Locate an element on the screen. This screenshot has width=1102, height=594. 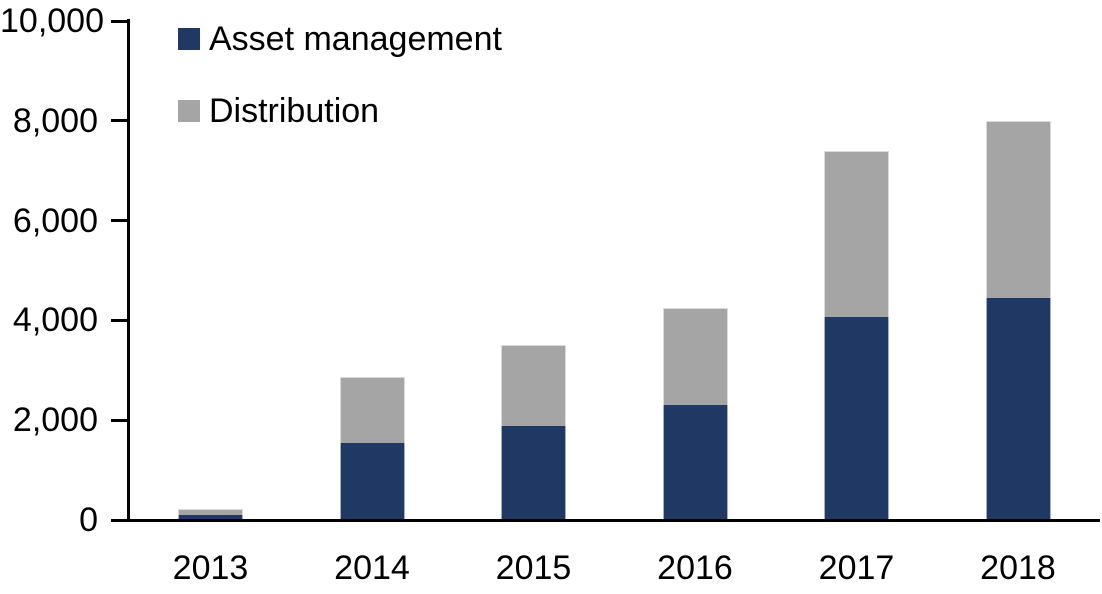
legend-item-asset-management: Asset management is located at coordinates (340, 39).